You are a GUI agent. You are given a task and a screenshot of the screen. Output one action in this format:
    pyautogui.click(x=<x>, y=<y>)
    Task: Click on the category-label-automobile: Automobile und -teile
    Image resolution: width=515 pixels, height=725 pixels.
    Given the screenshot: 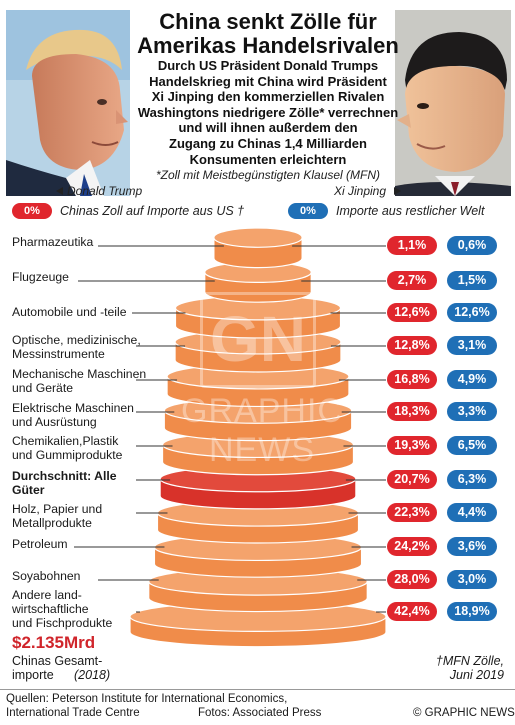 What is the action you would take?
    pyautogui.click(x=69, y=312)
    